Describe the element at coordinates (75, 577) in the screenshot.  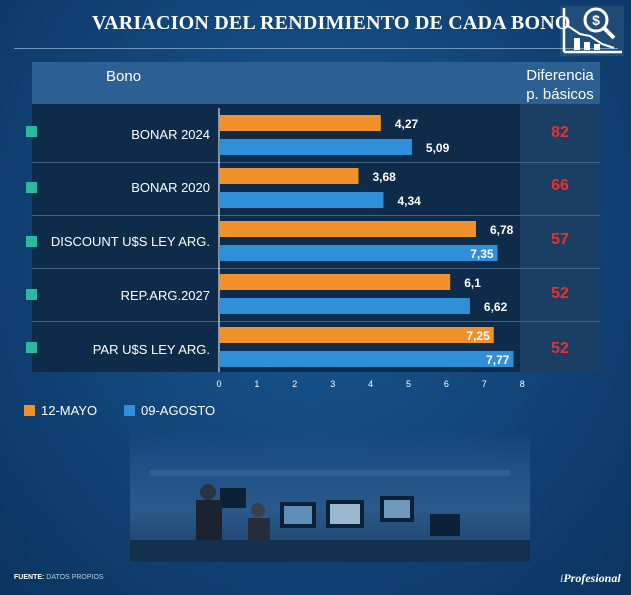
I see `source-text: DATOS PROPIOS` at that location.